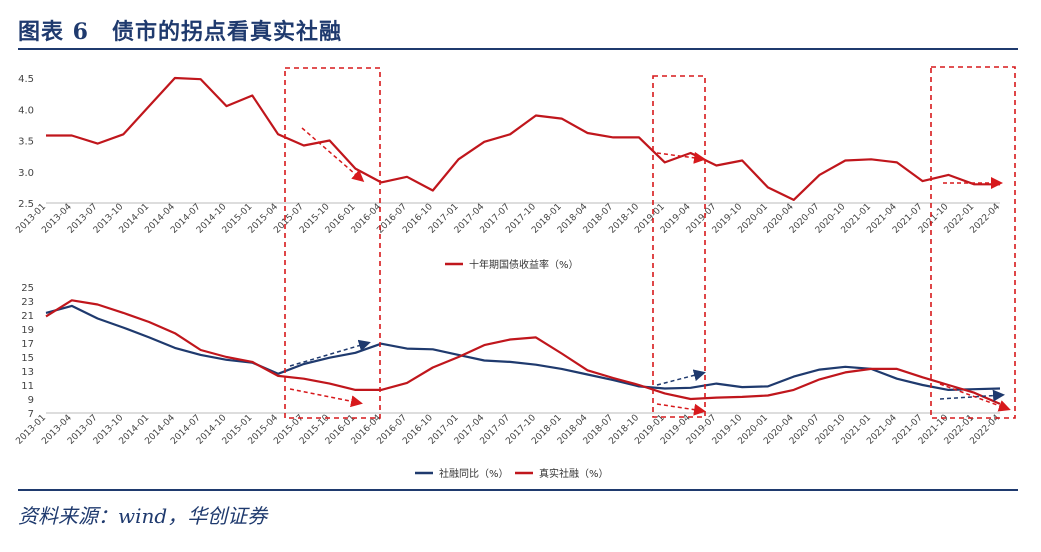 The height and width of the screenshot is (552, 1041). What do you see at coordinates (474, 473) in the screenshot?
I see `legend-label-0: 社融同比（%）` at bounding box center [474, 473].